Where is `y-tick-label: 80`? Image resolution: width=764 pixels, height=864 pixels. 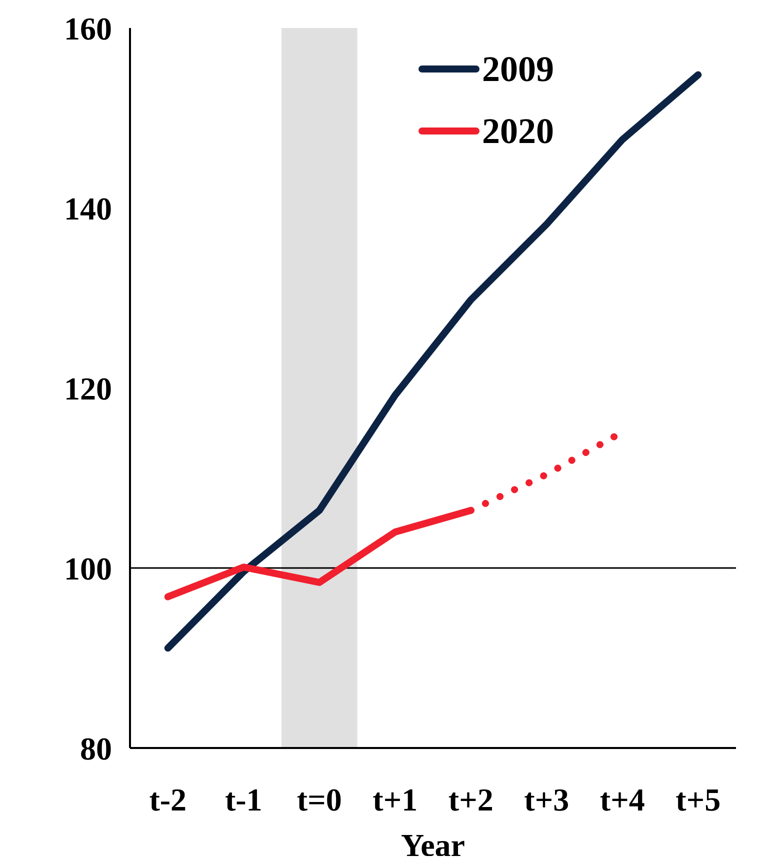
y-tick-label: 80 is located at coordinates (96, 748).